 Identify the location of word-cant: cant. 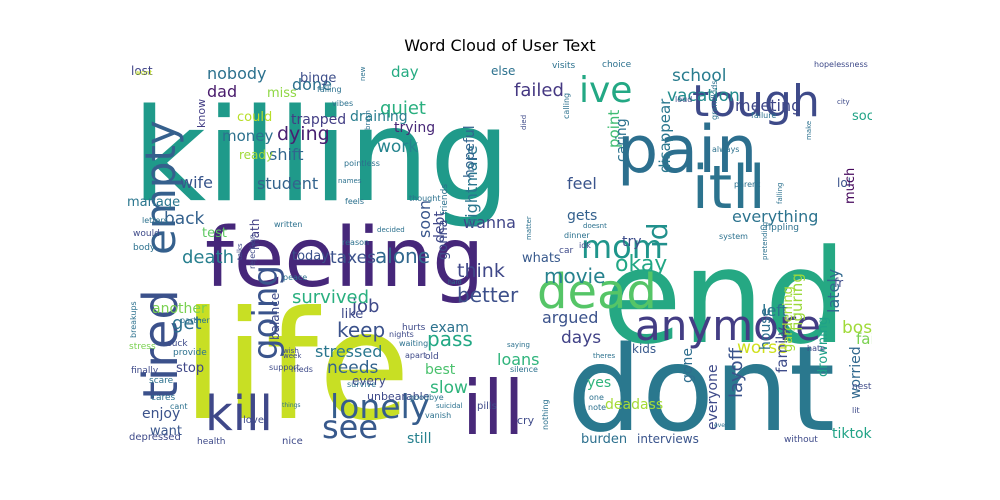
(179, 406).